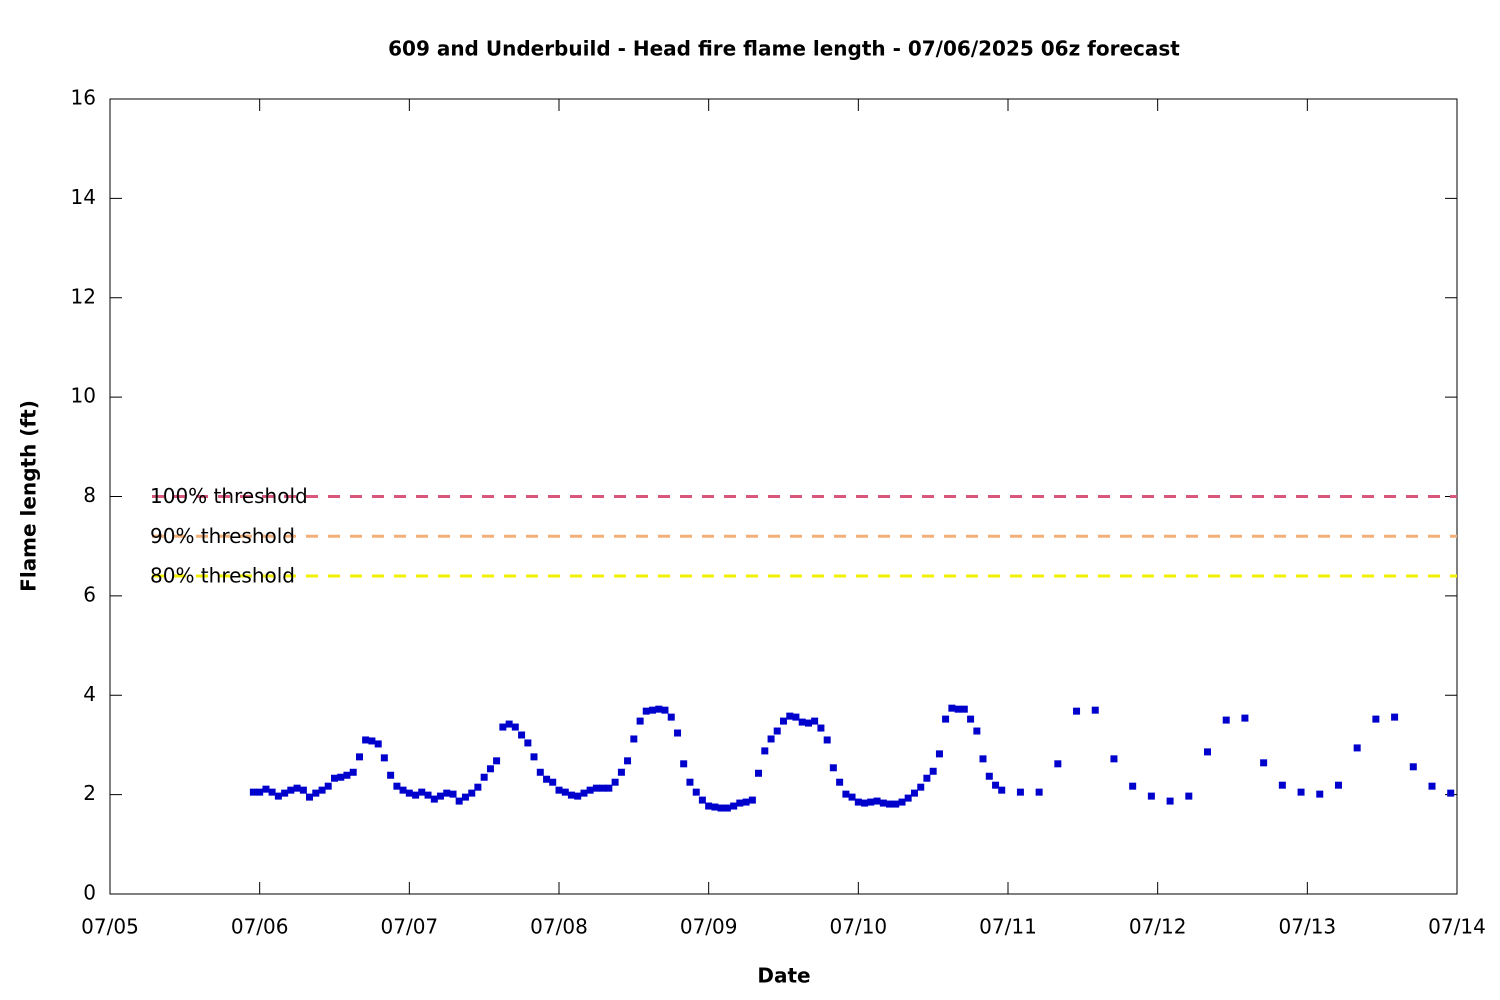 Image resolution: width=1500 pixels, height=1000 pixels. I want to click on x-tick-label: 07/05, so click(110, 927).